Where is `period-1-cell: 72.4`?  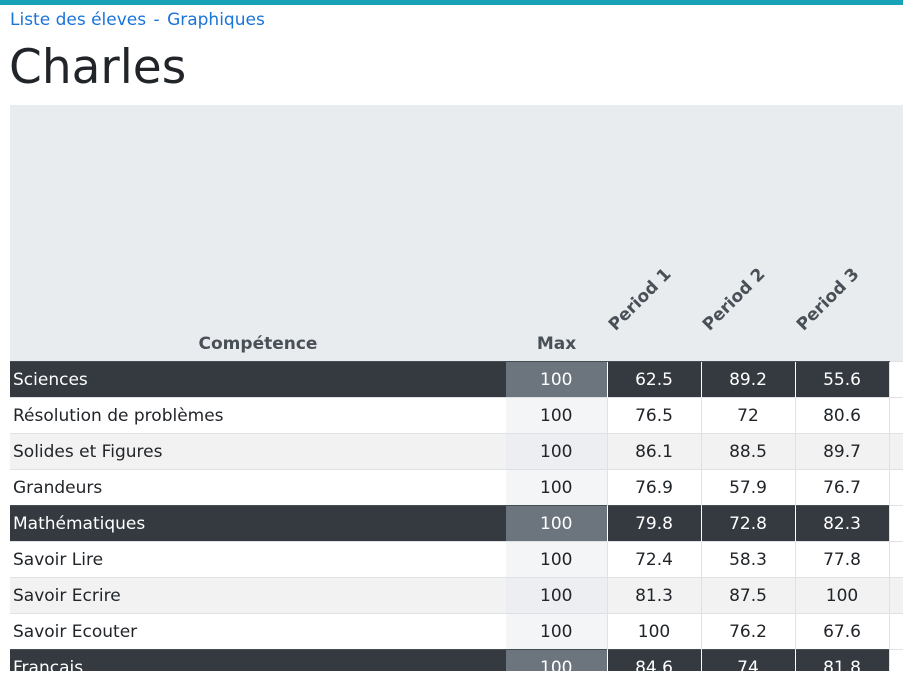
period-1-cell: 72.4 is located at coordinates (653, 559).